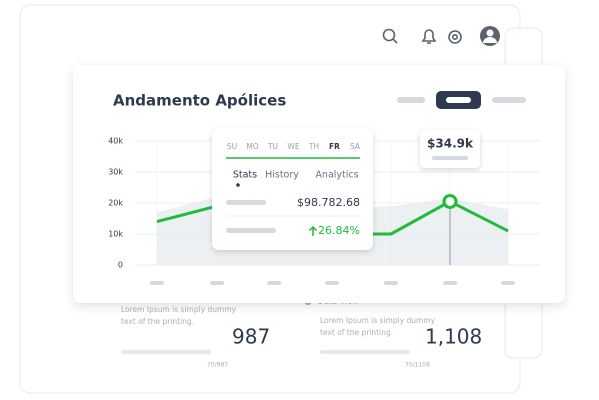 The height and width of the screenshot is (400, 599). Describe the element at coordinates (429, 36) in the screenshot. I see `bell-icon` at that location.